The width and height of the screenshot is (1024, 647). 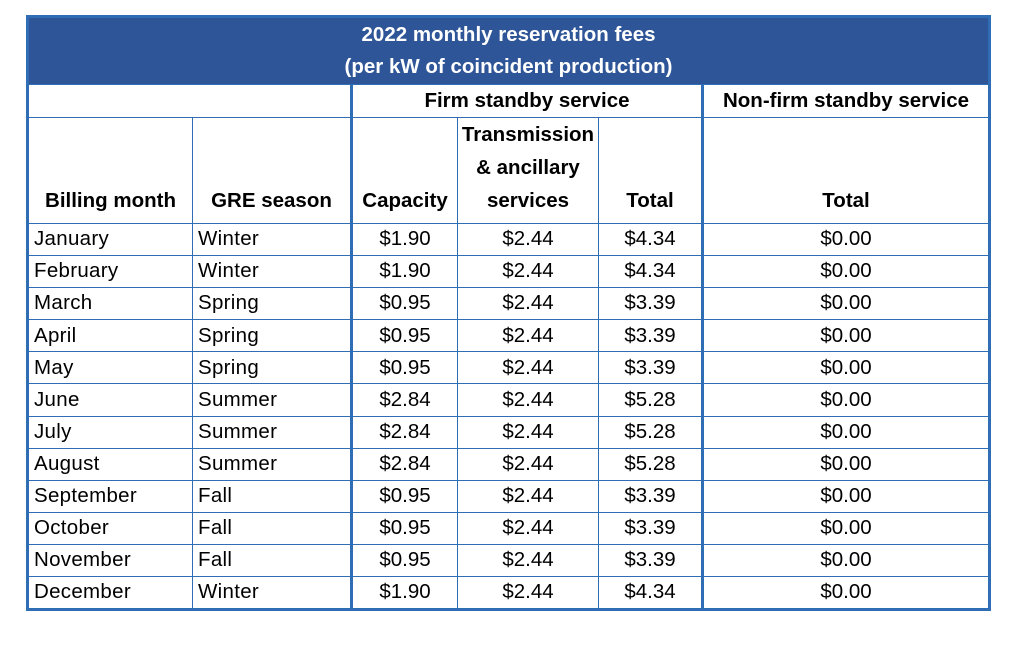 I want to click on group-header-firm: Firm standby service, so click(x=527, y=101).